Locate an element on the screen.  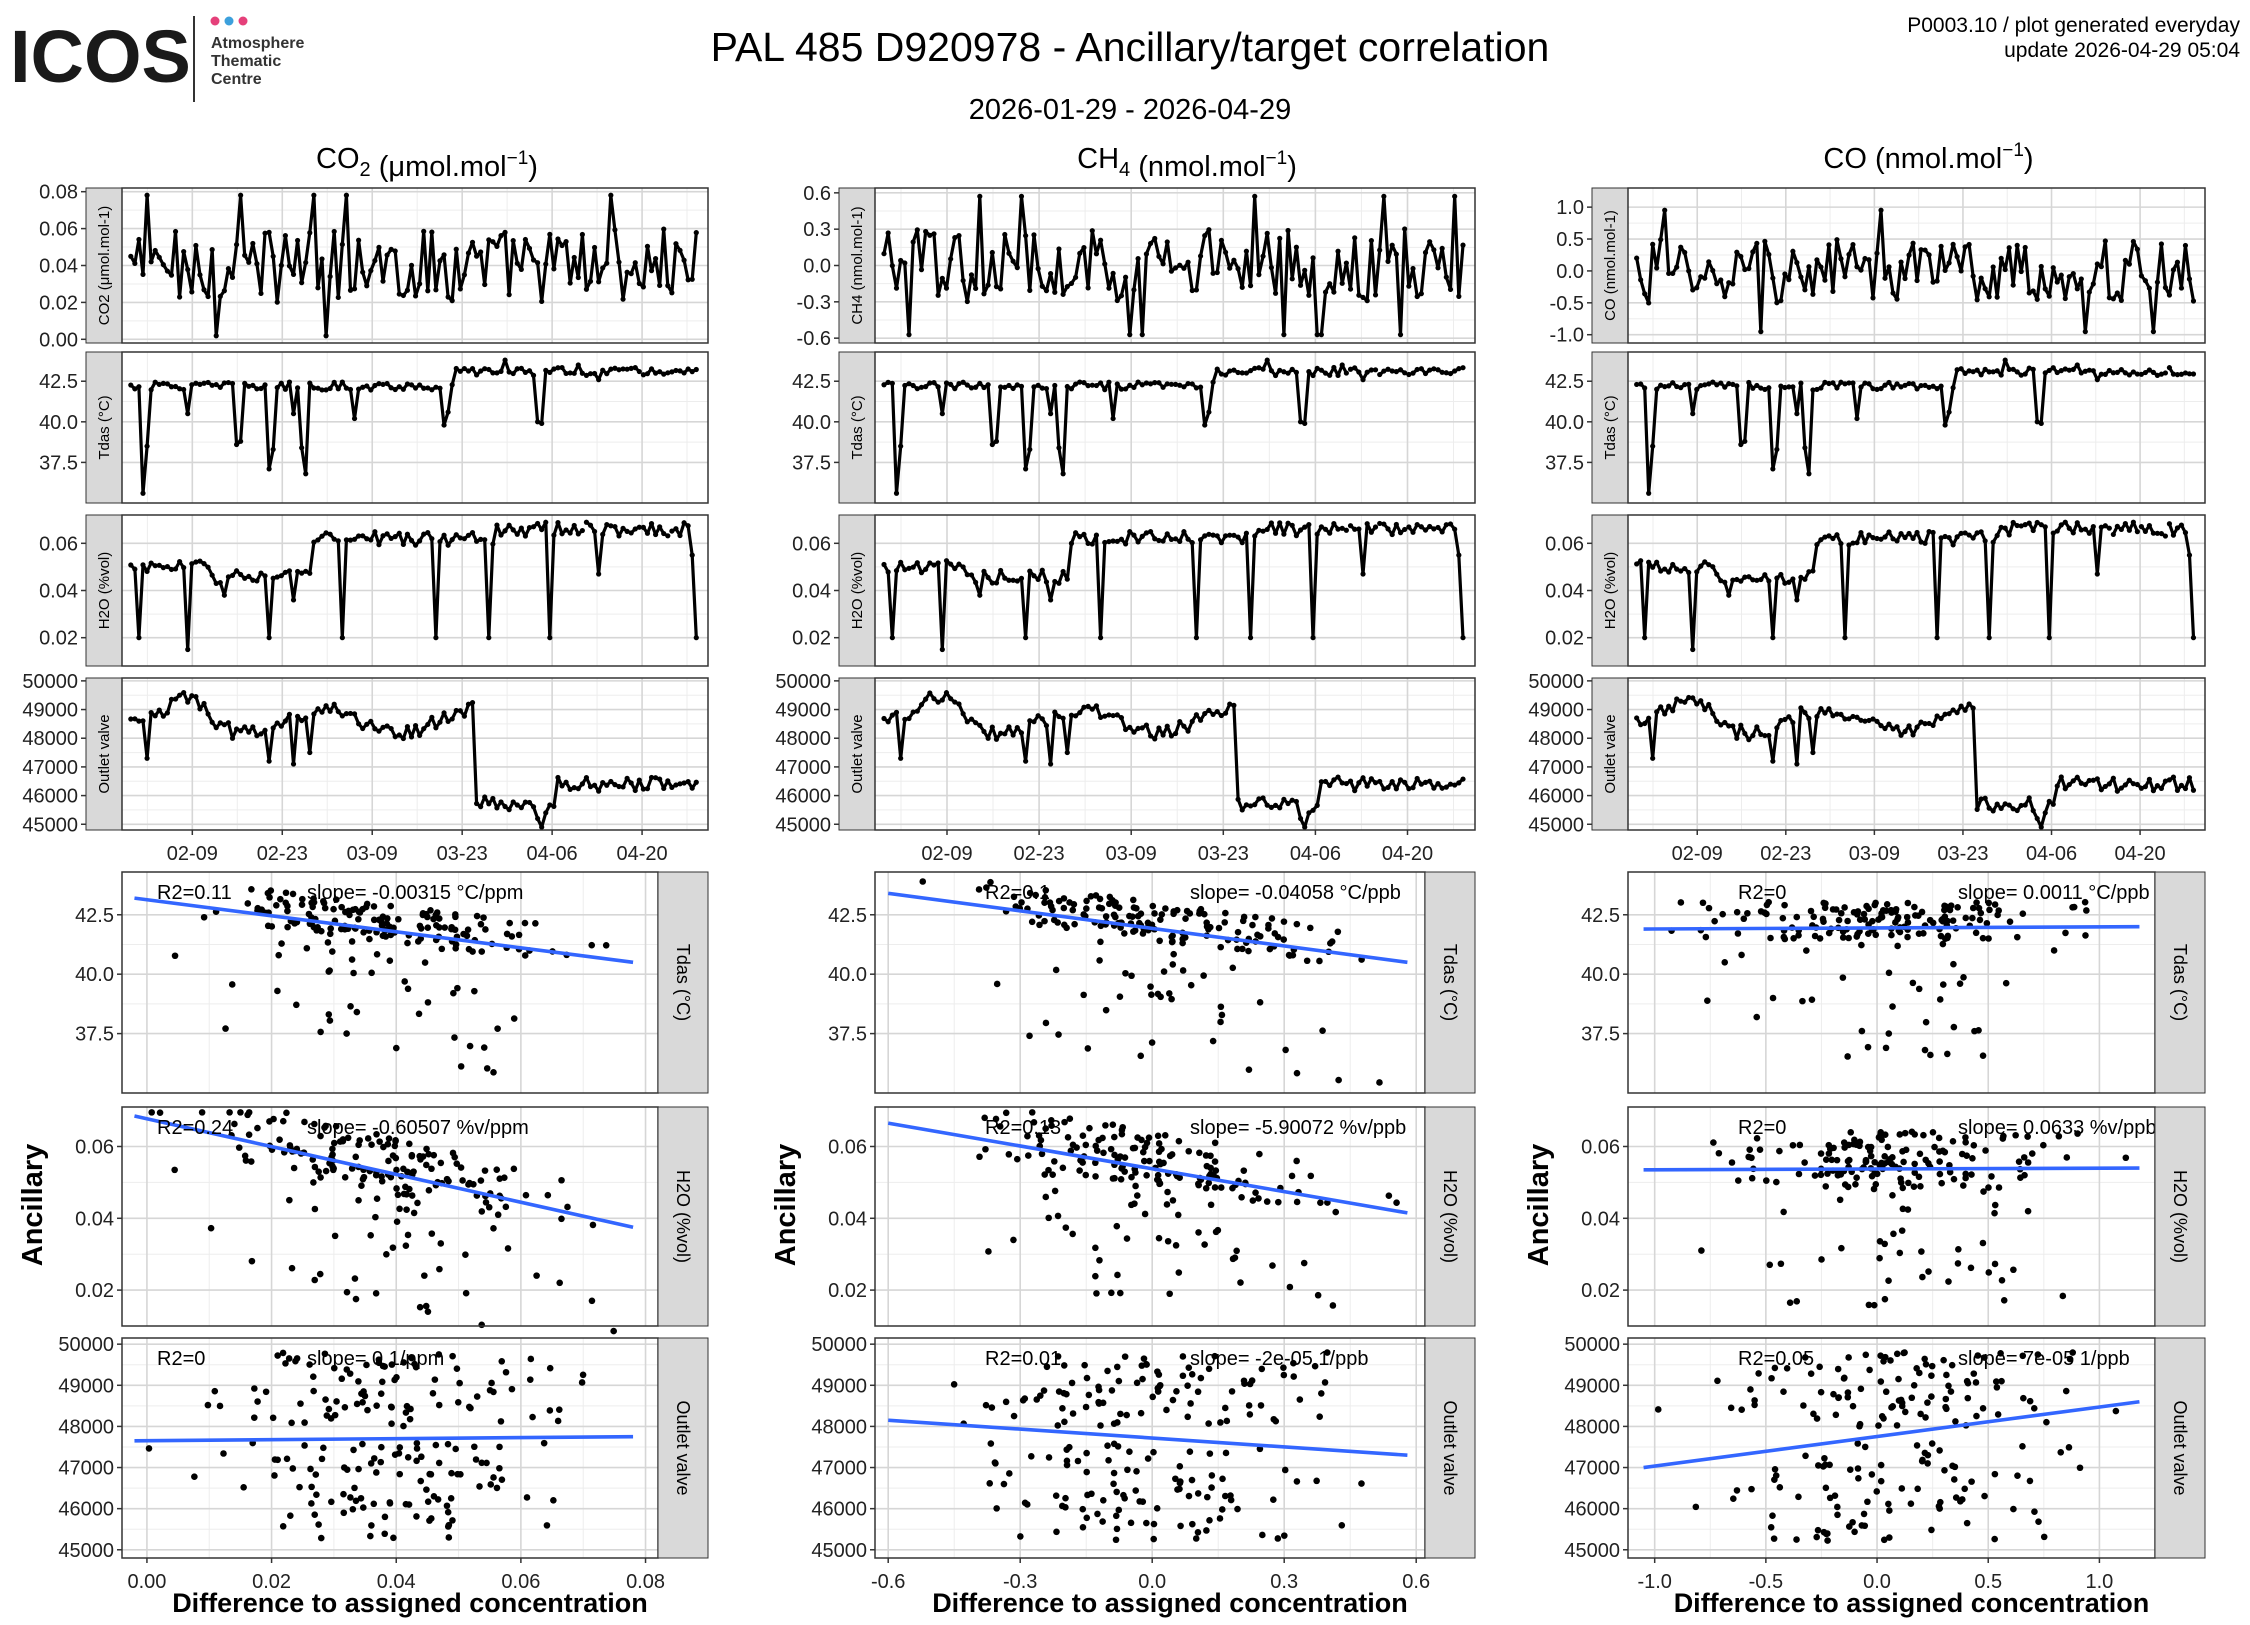
scatter-strip is located at coordinates (683, 1216).